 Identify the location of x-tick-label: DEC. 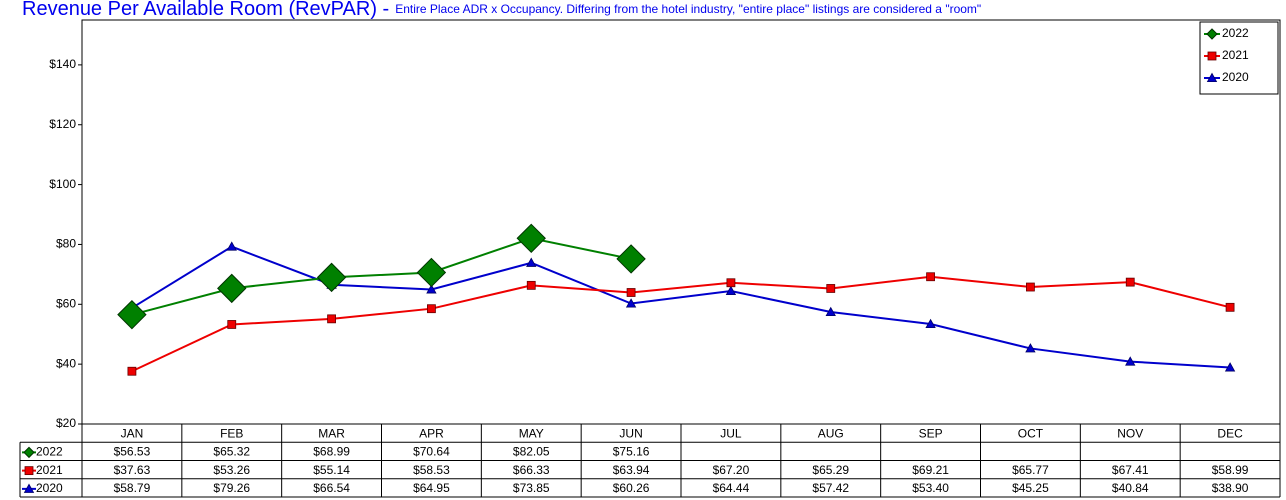
(1230, 433).